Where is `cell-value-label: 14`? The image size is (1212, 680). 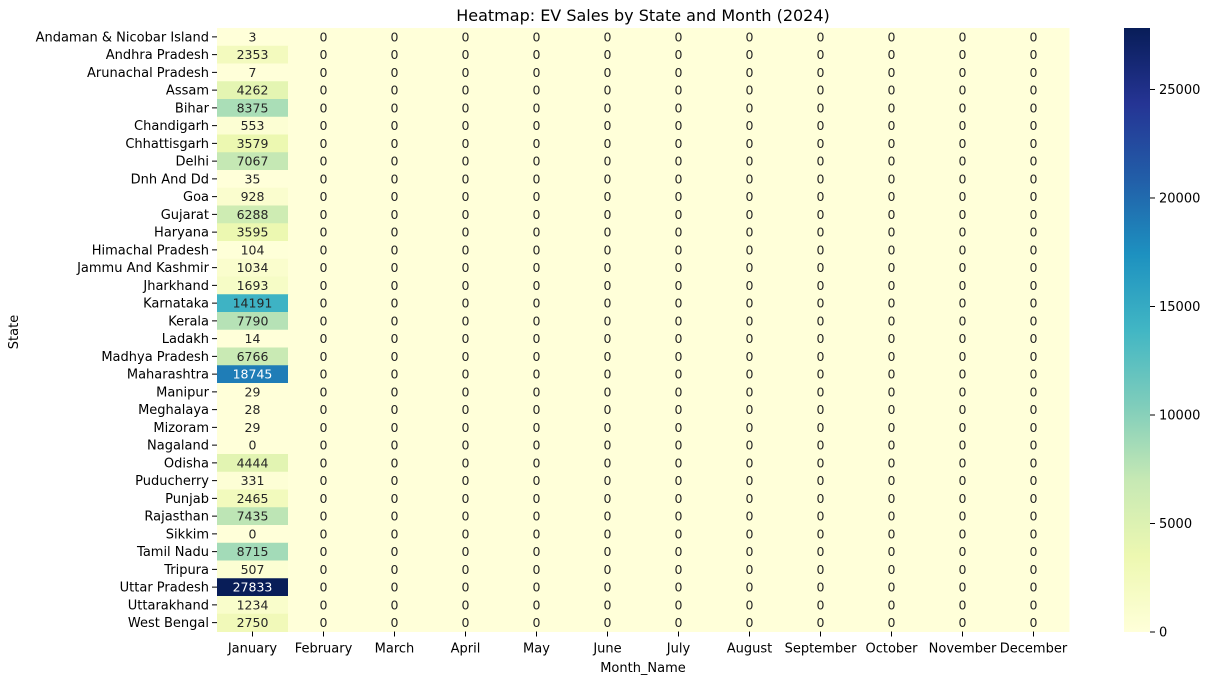
cell-value-label: 14 is located at coordinates (253, 338).